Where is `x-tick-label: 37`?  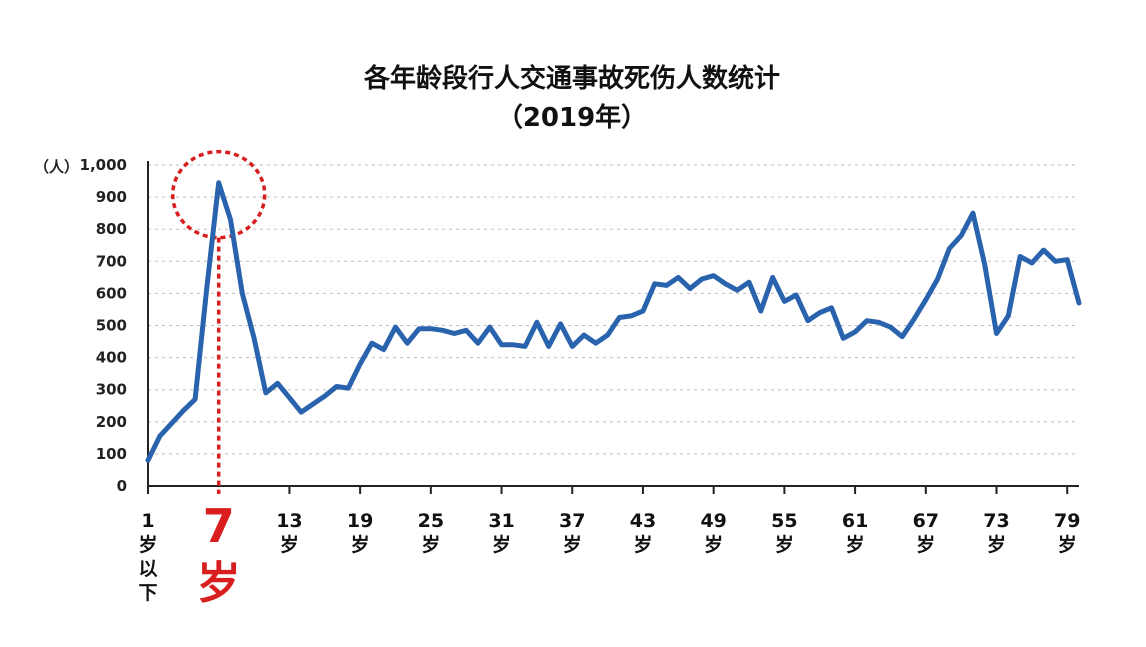
x-tick-label: 37 is located at coordinates (572, 521).